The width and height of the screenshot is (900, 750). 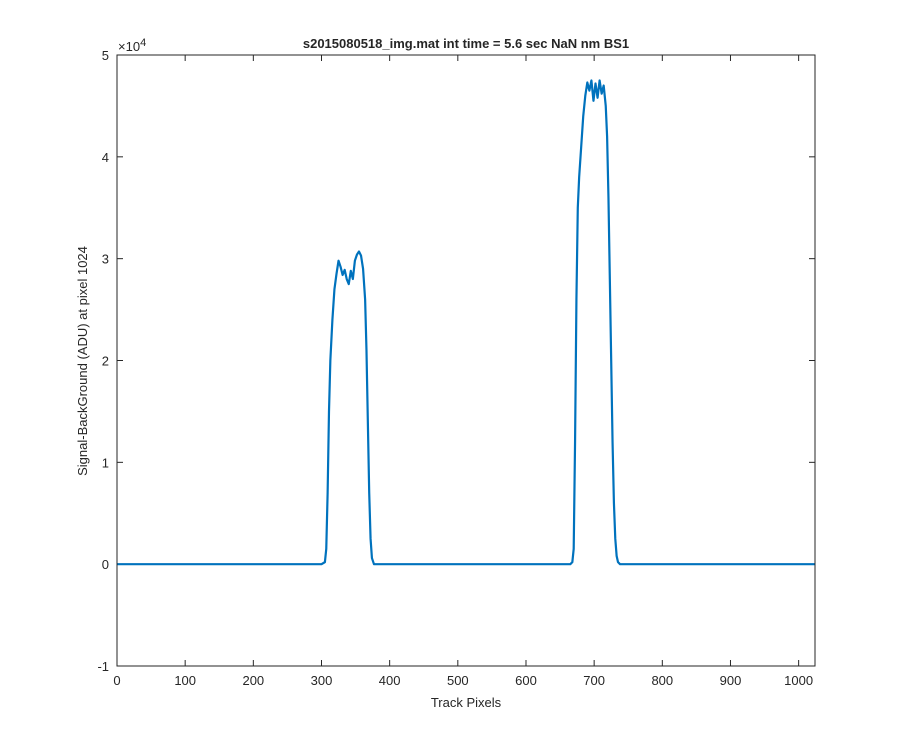 What do you see at coordinates (105, 361) in the screenshot?
I see `y-tick-label: 2` at bounding box center [105, 361].